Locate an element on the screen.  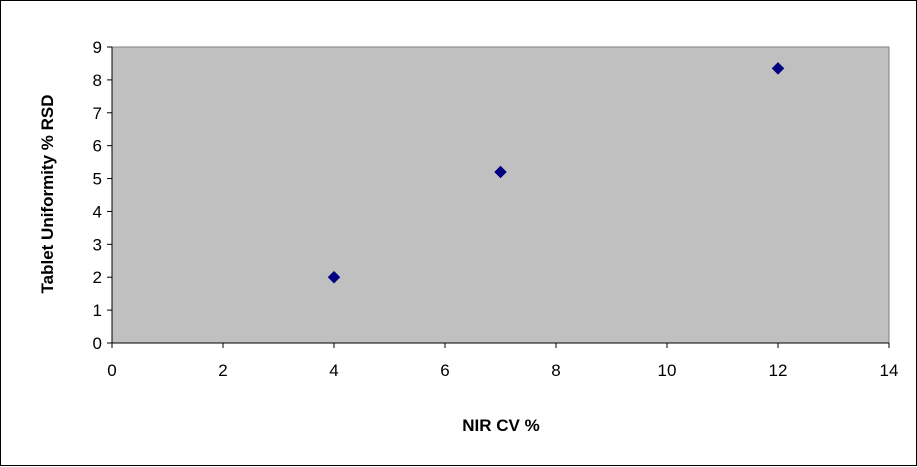
x-tick-label: 6 is located at coordinates (444, 370).